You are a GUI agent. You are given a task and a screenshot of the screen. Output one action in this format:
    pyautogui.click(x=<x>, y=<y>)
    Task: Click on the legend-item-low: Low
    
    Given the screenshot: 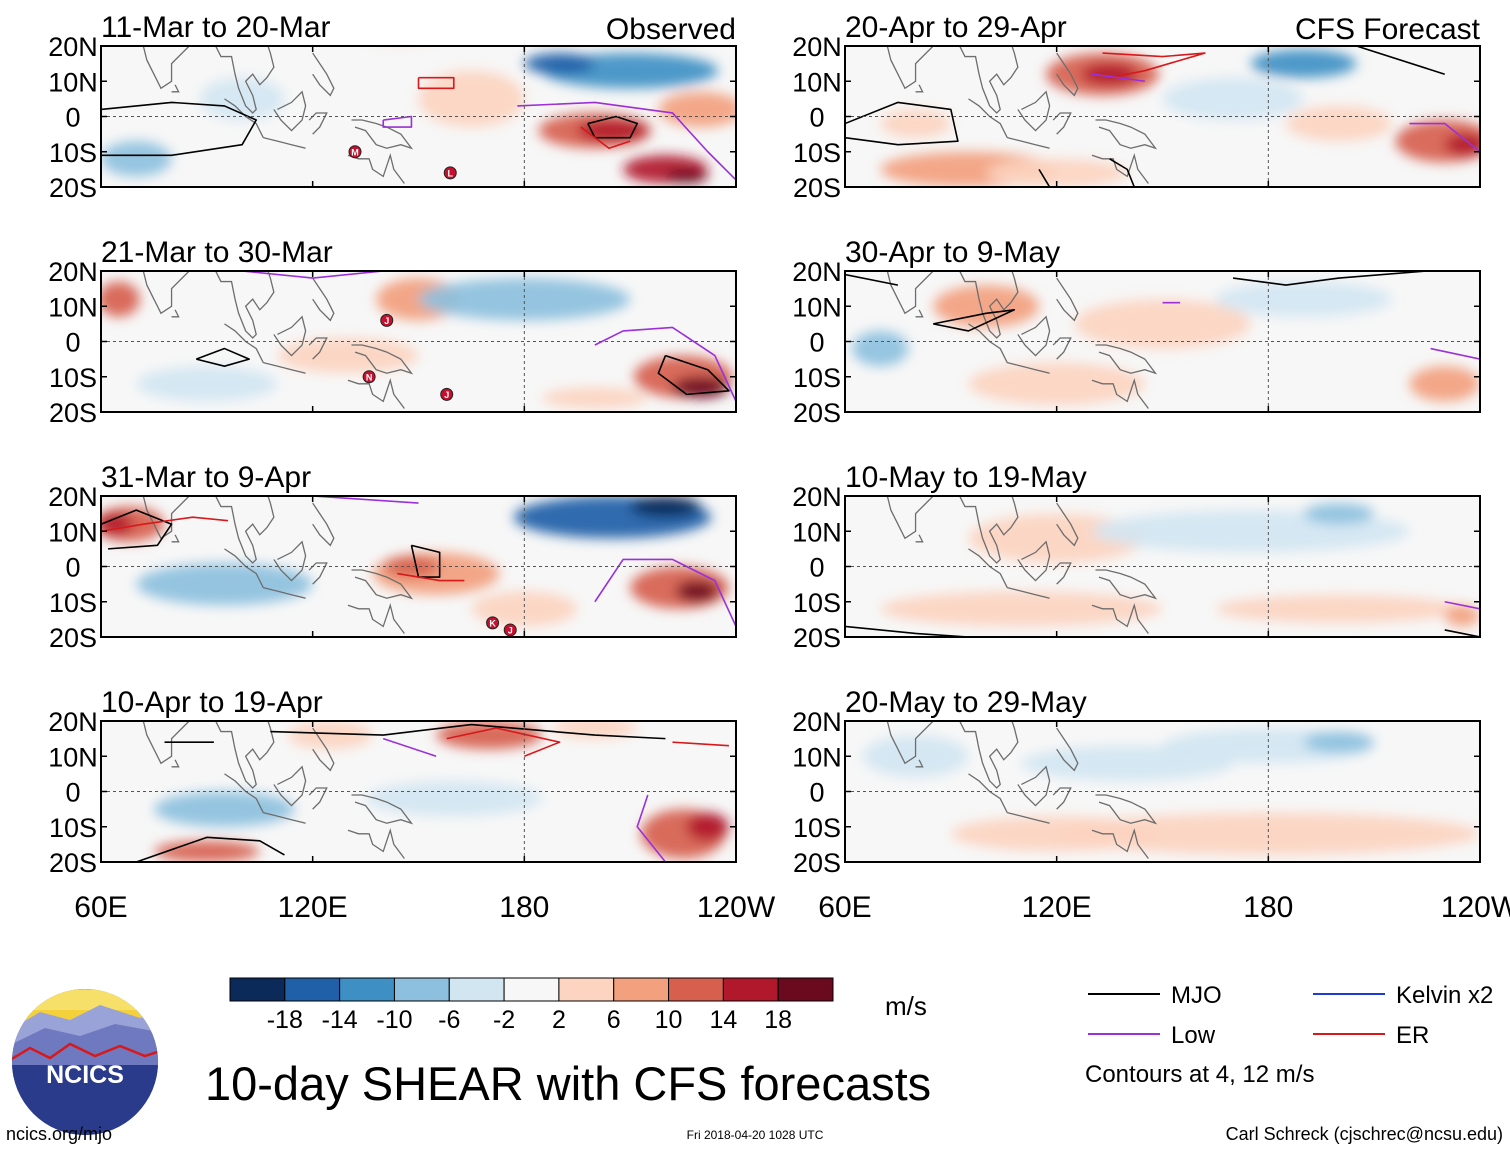 What is the action you would take?
    pyautogui.click(x=1152, y=1035)
    